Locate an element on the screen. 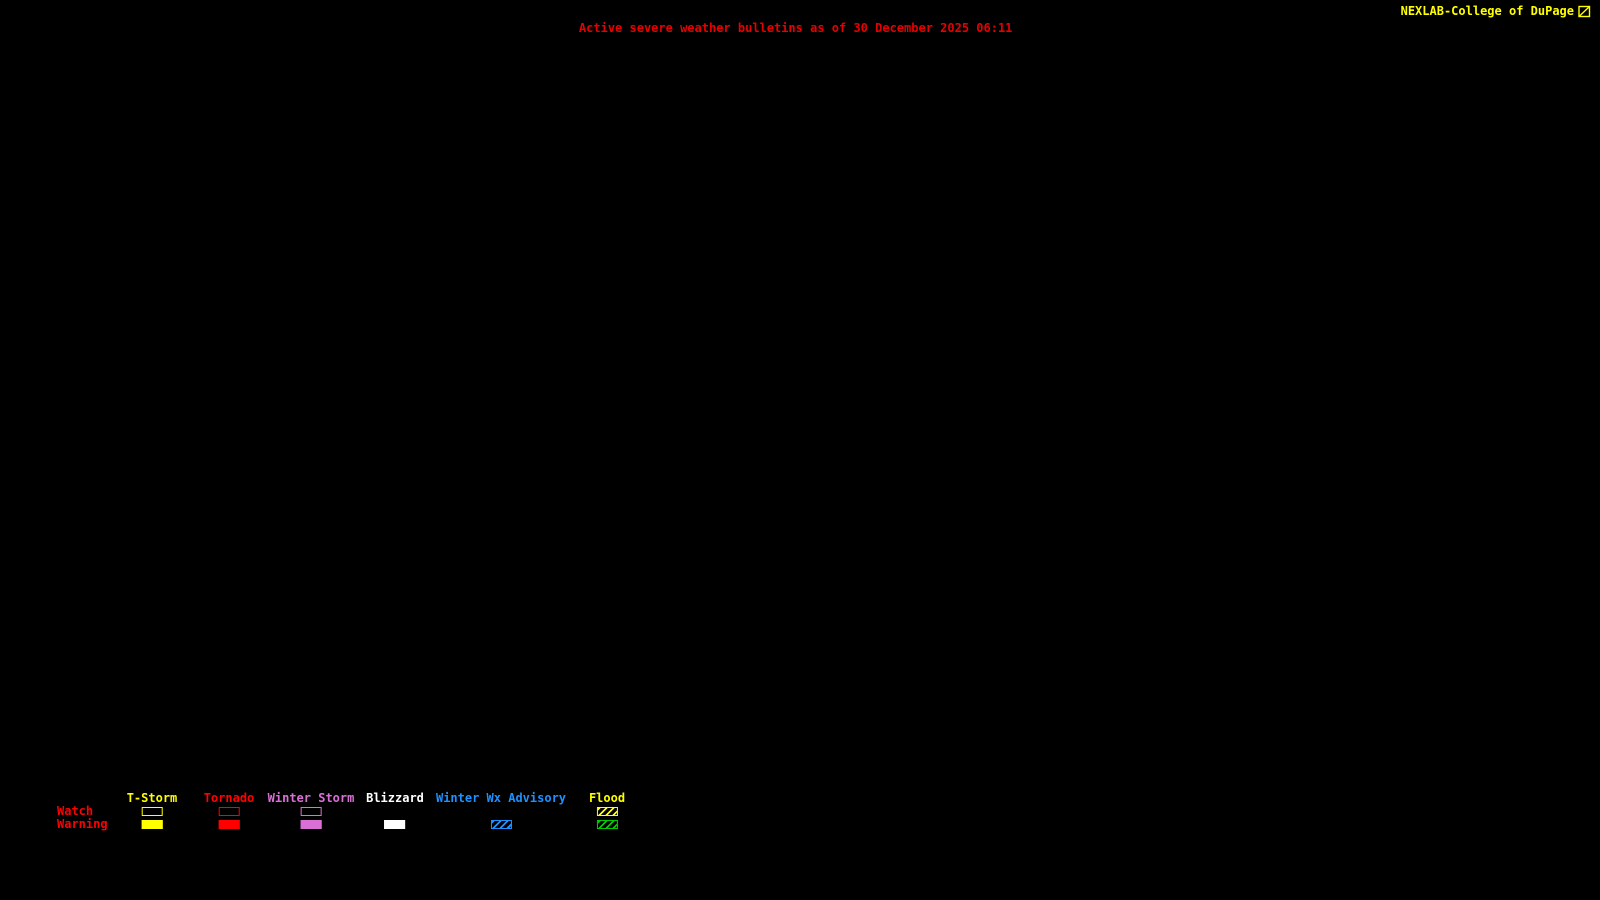 This screenshot has height=900, width=1600. legend-column-label: Tornado is located at coordinates (229, 798).